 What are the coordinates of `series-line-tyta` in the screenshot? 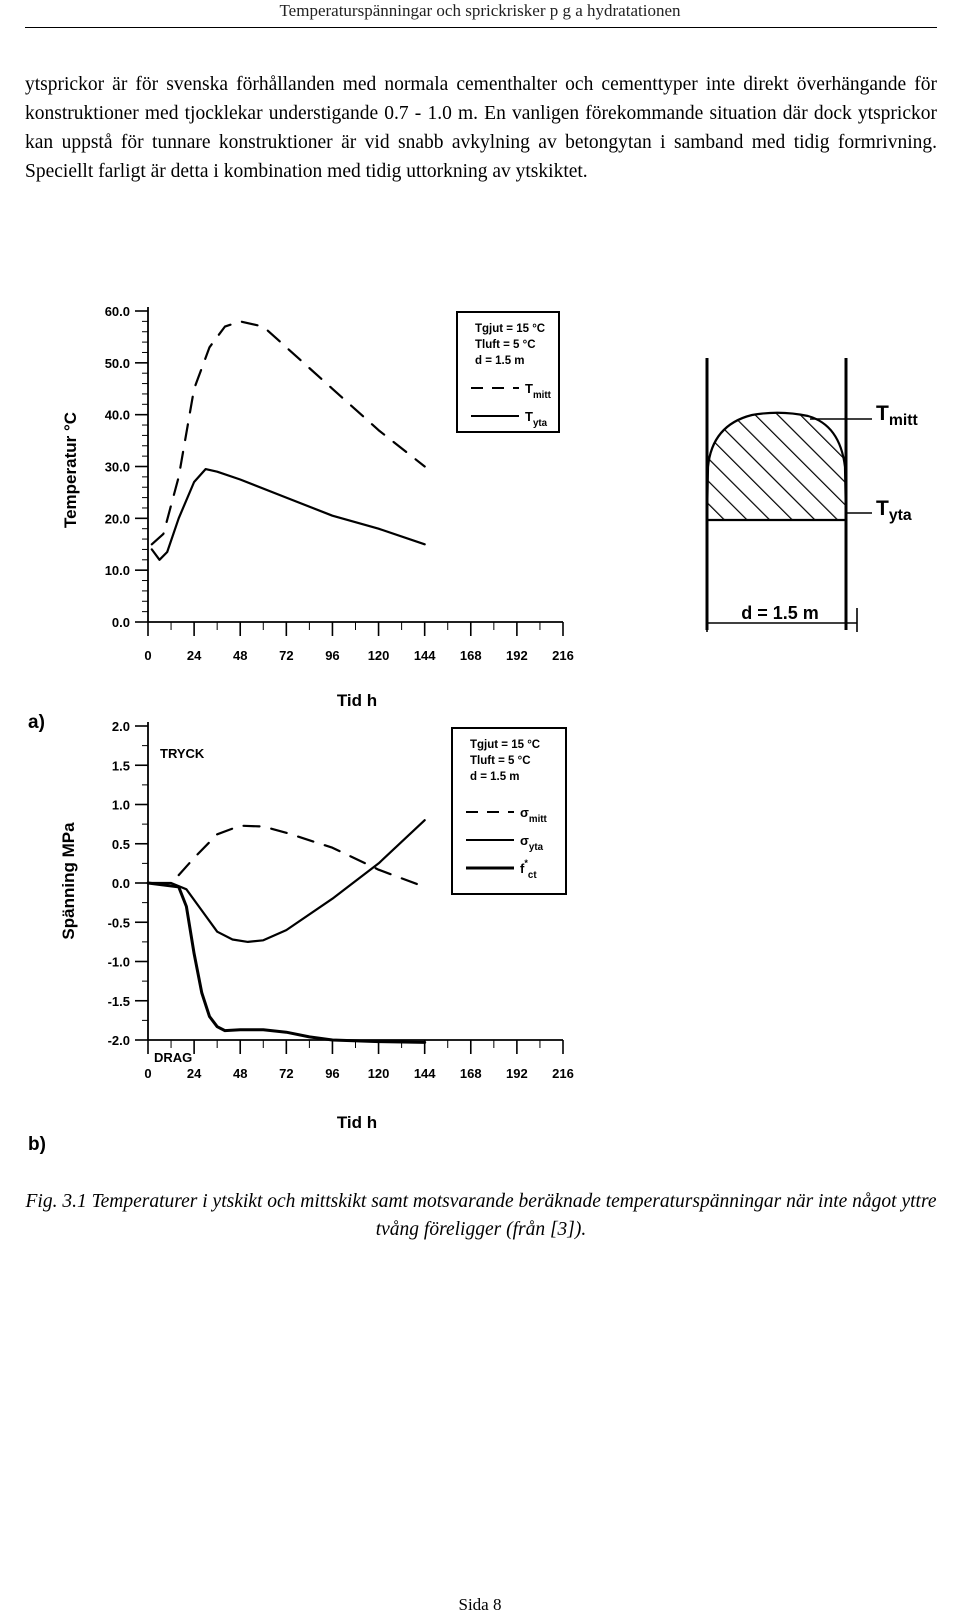 It's located at (288, 514).